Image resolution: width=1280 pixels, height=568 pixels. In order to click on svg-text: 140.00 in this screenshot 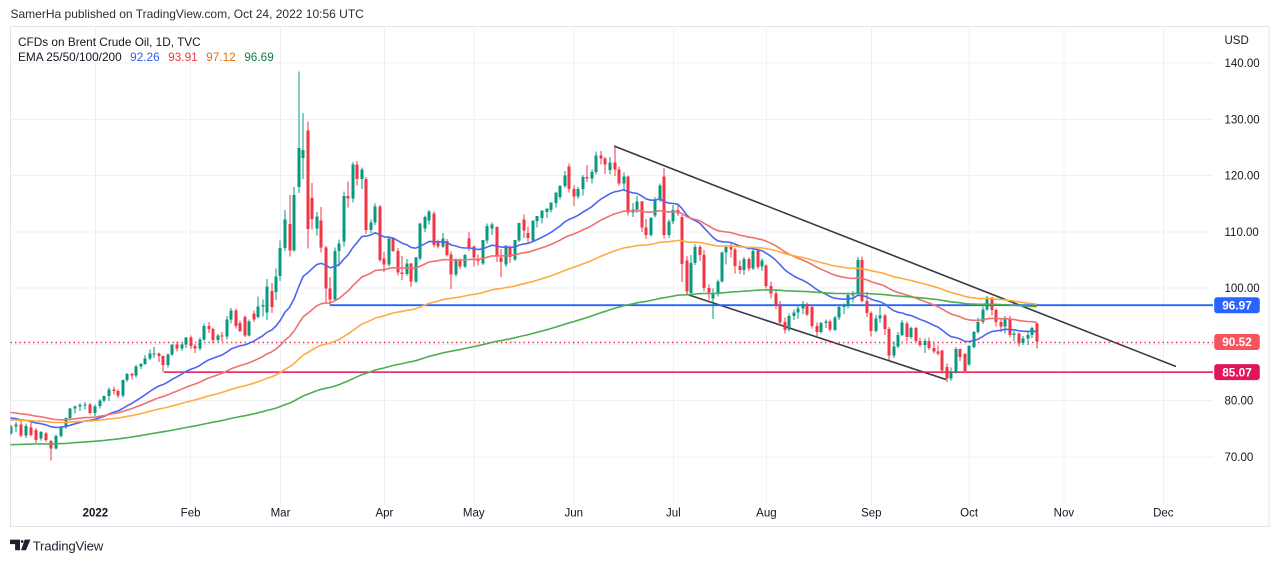, I will do `click(1242, 64)`.